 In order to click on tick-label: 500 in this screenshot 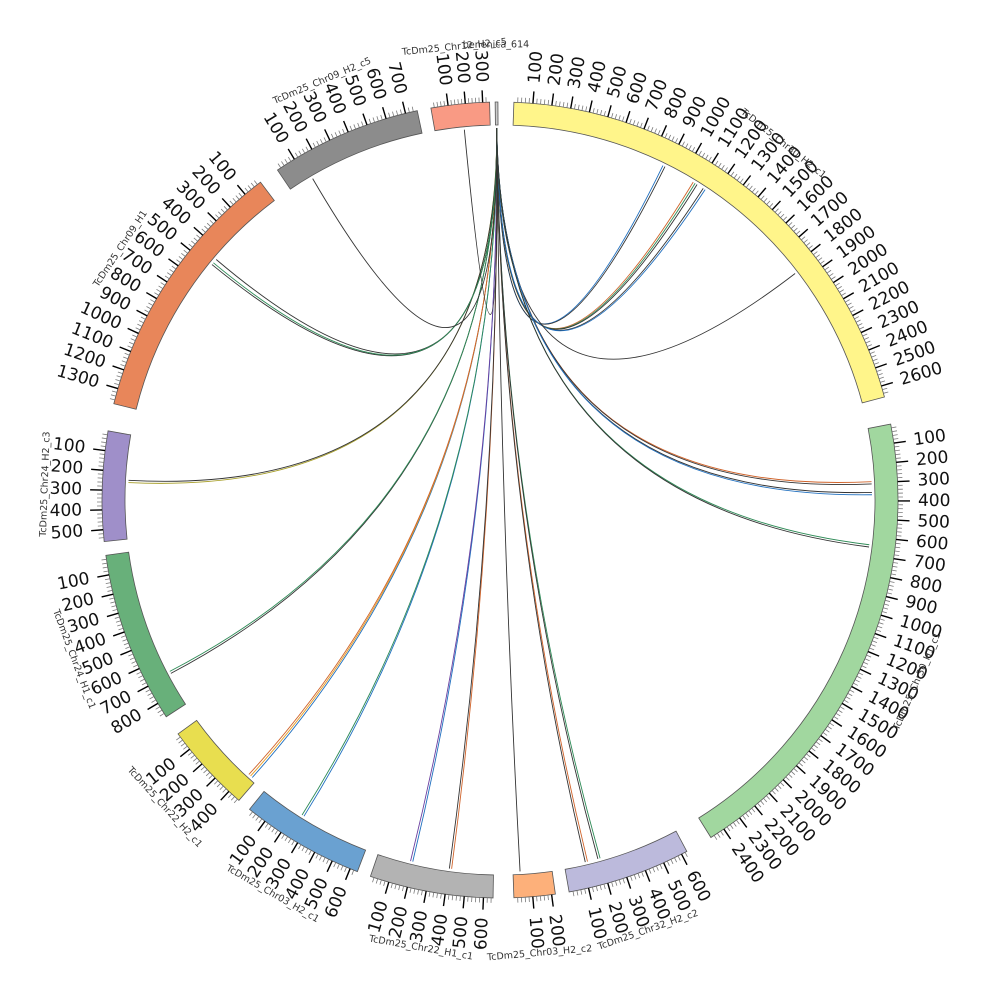, I will do `click(461, 932)`.